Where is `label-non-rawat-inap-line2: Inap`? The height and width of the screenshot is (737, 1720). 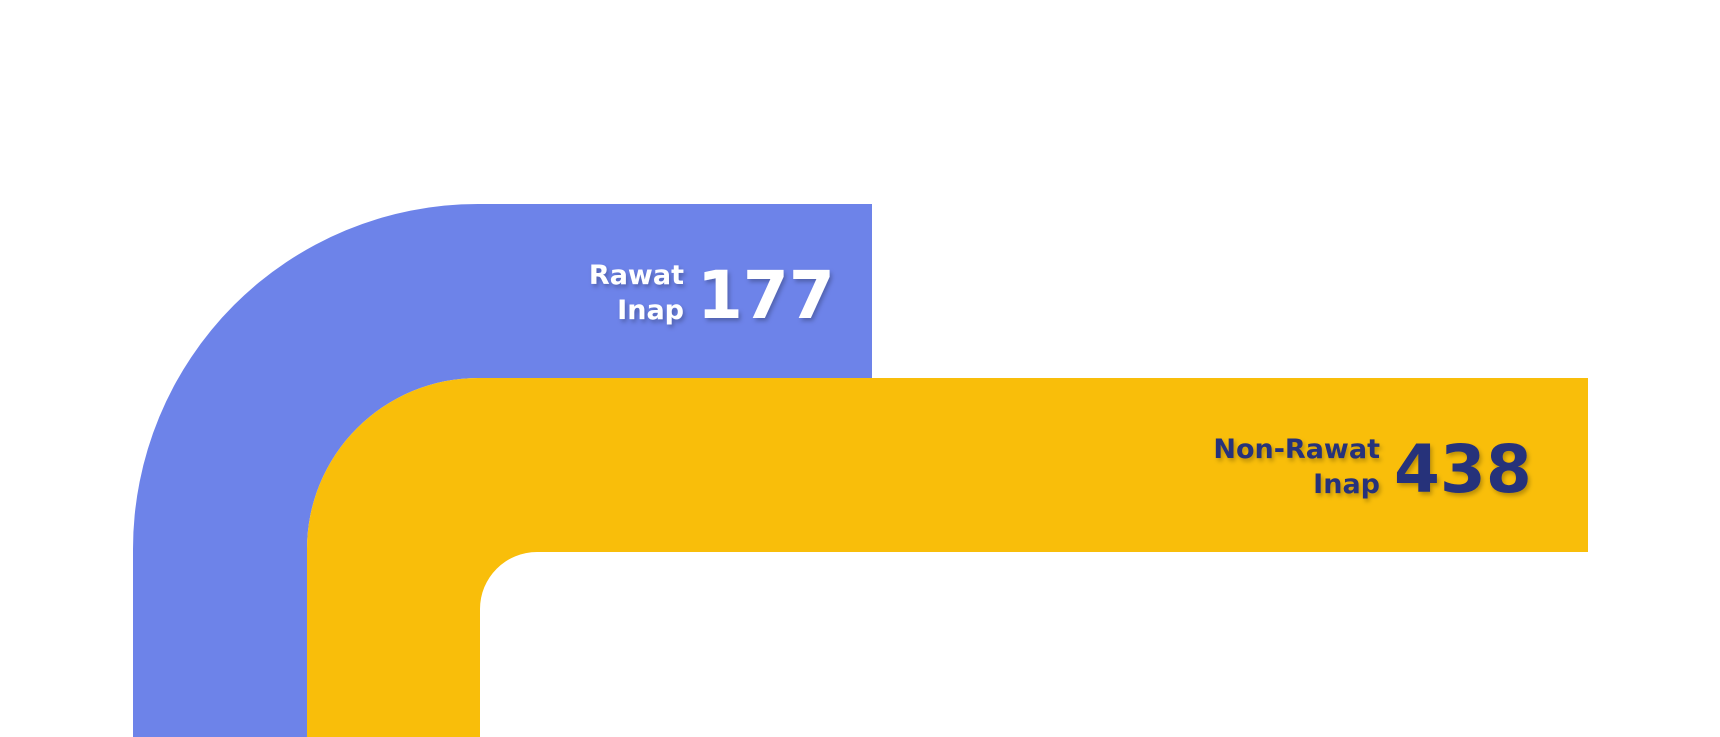
label-non-rawat-inap-line2: Inap is located at coordinates (1346, 484).